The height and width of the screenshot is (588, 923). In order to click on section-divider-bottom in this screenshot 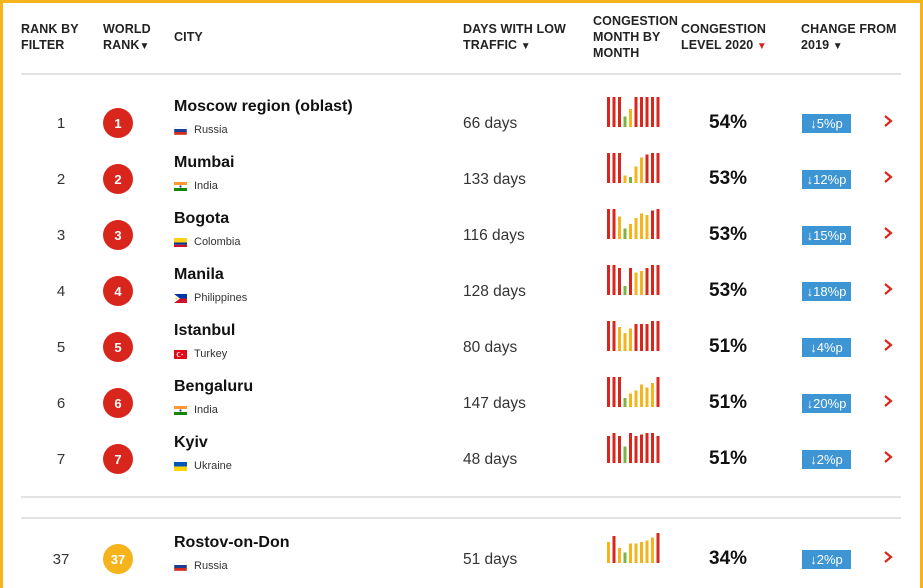, I will do `click(461, 518)`.